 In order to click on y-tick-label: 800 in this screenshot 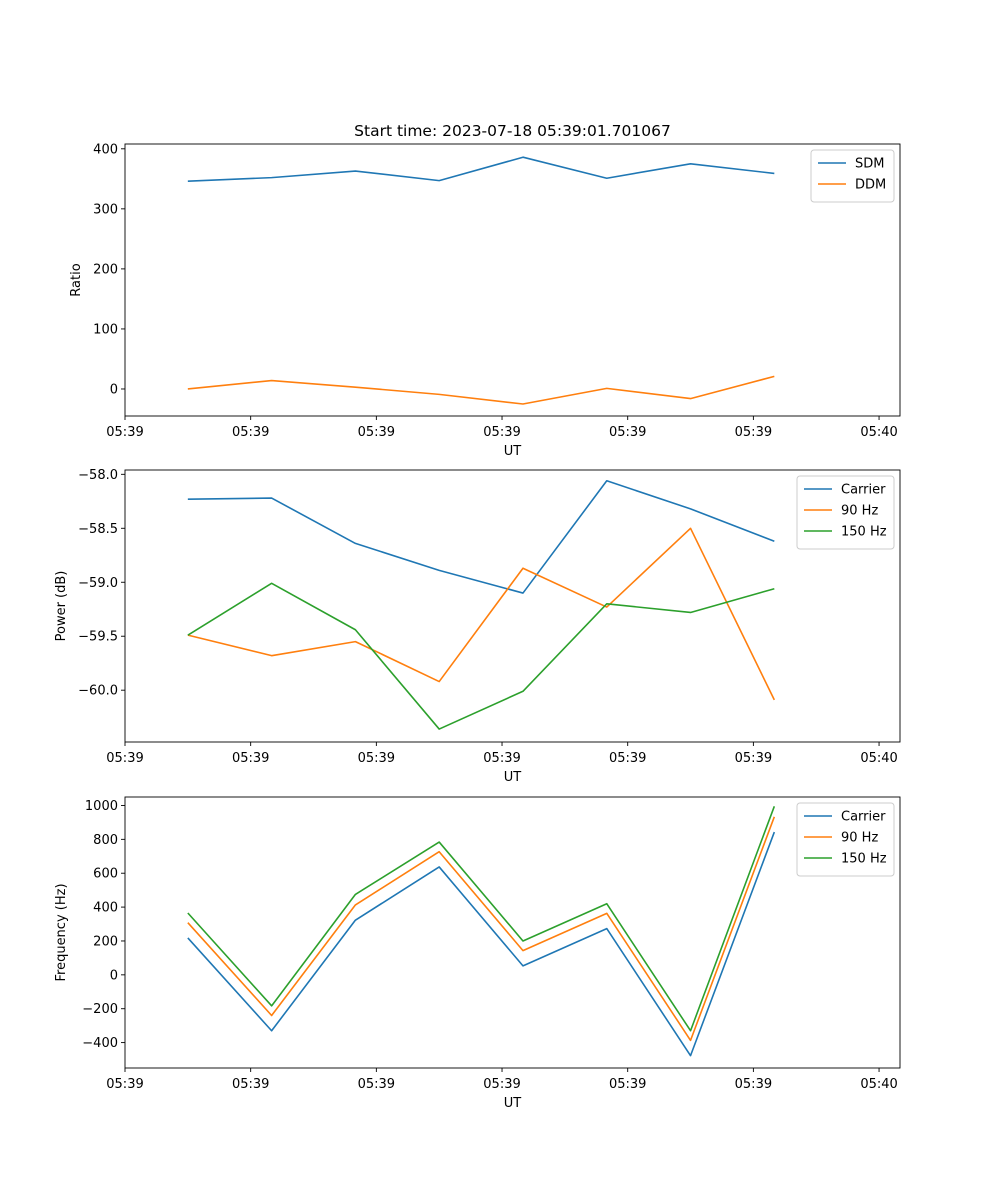, I will do `click(105, 840)`.